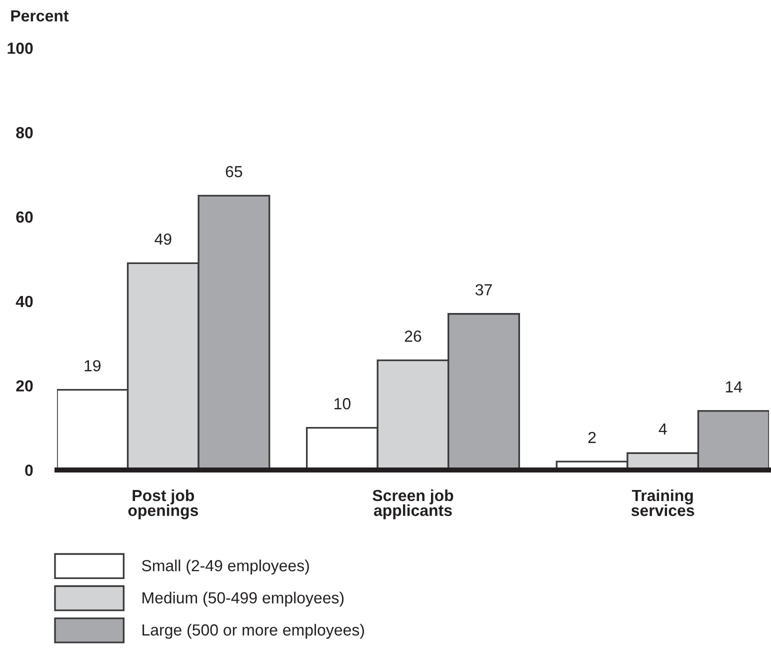 This screenshot has width=771, height=669. What do you see at coordinates (225, 567) in the screenshot?
I see `legend-label: Small (2-49 employees)` at bounding box center [225, 567].